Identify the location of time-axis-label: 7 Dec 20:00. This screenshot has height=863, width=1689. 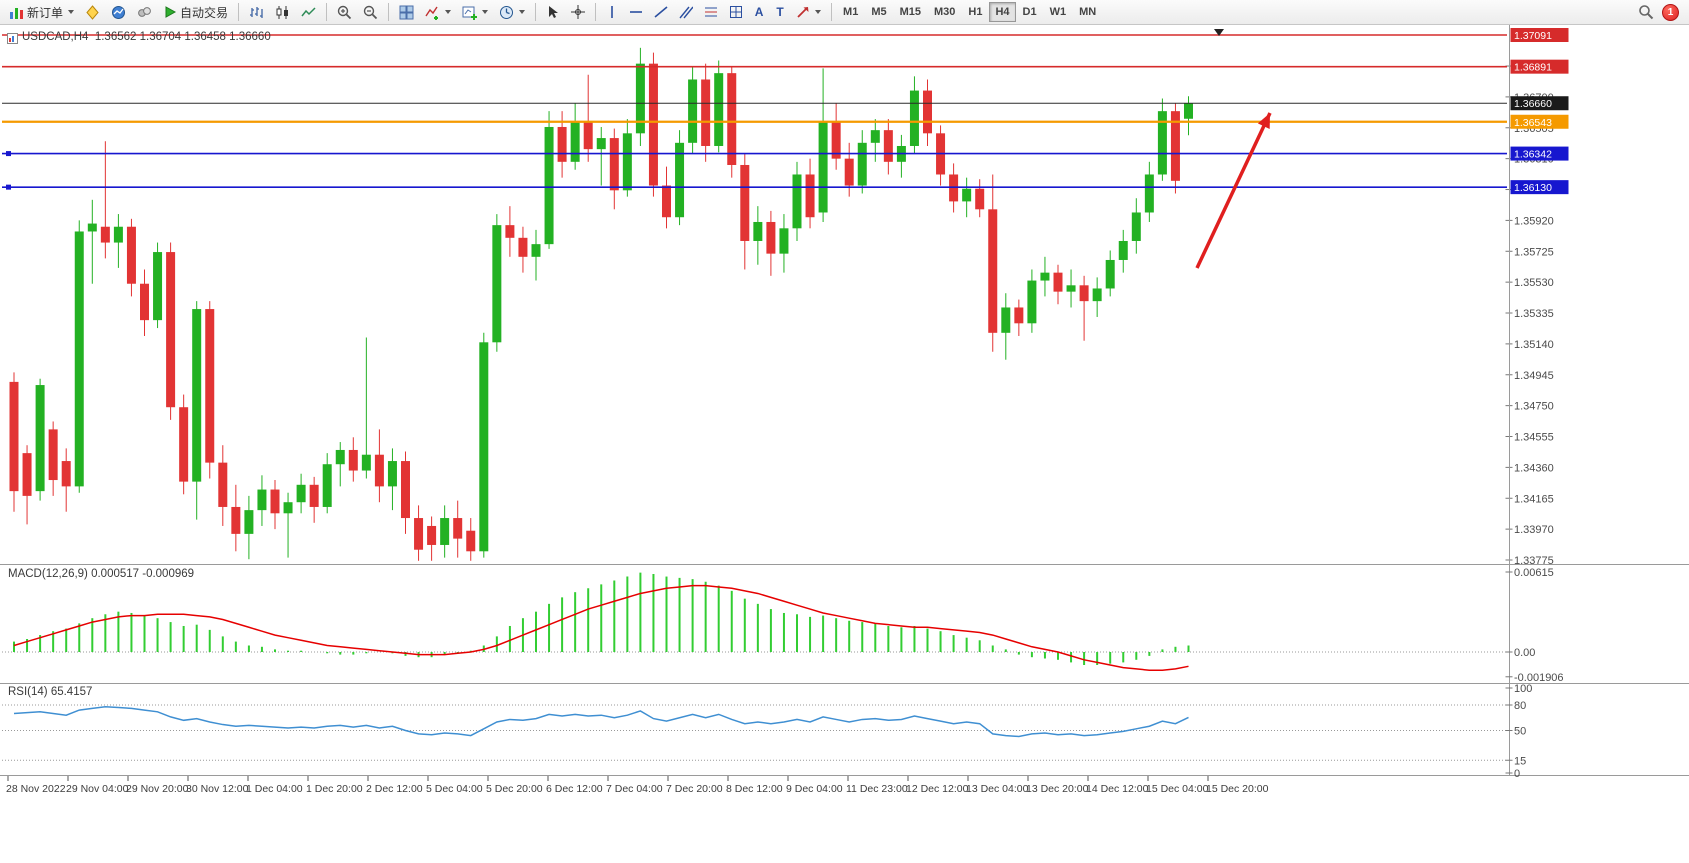
(694, 789).